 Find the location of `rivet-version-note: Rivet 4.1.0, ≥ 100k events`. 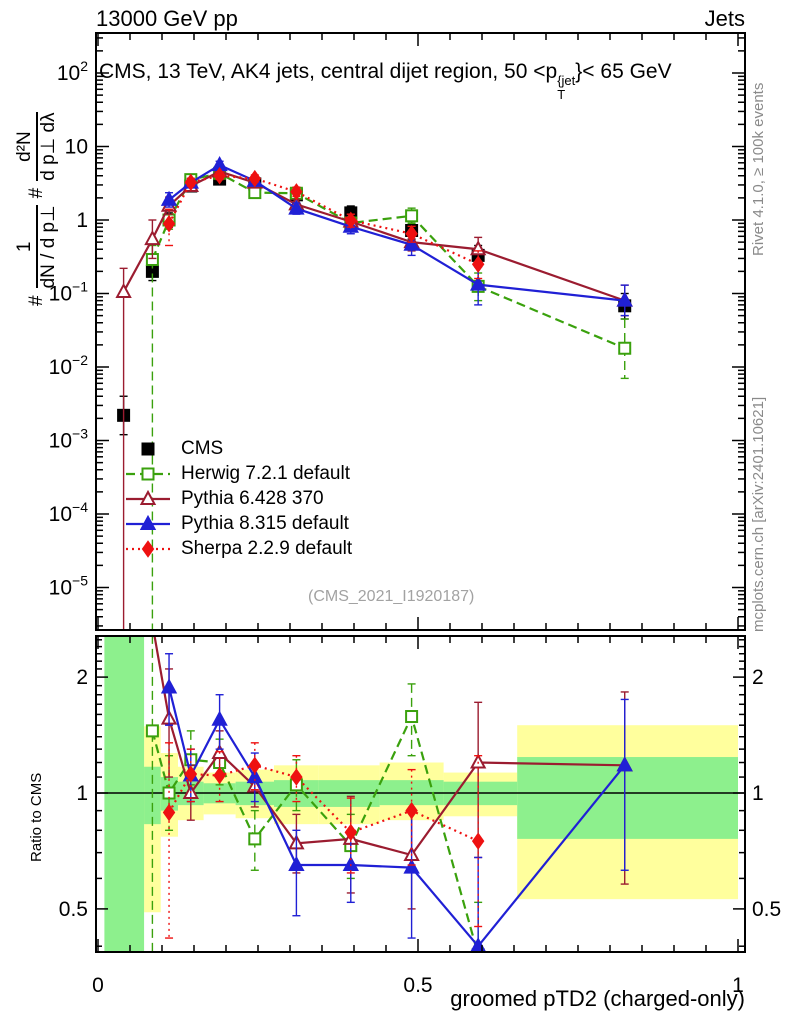

rivet-version-note: Rivet 4.1.0, ≥ 100k events is located at coordinates (758, 169).